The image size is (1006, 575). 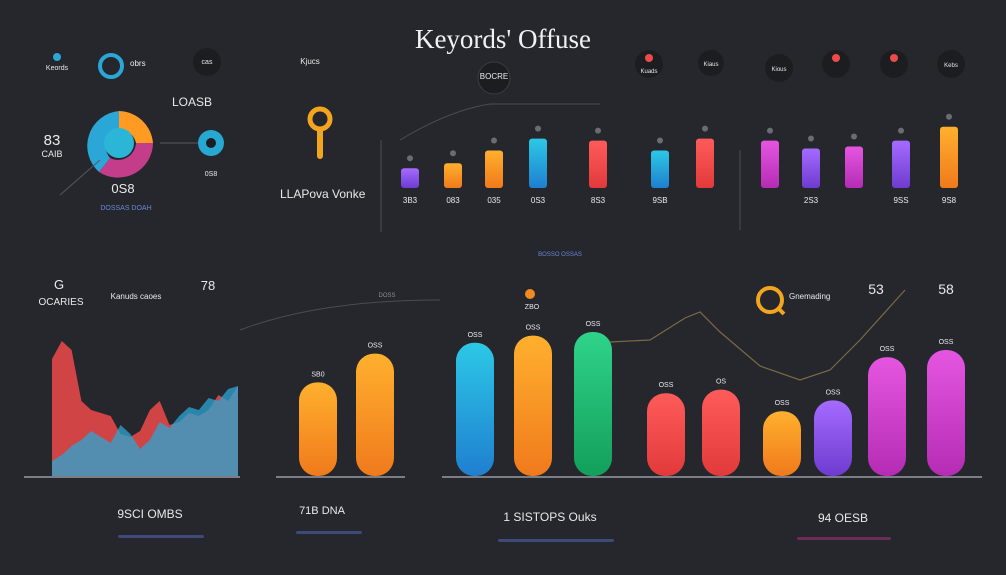 What do you see at coordinates (800, 66) in the screenshot?
I see `top-legend: Kuads Kiaus Kious Kebs` at bounding box center [800, 66].